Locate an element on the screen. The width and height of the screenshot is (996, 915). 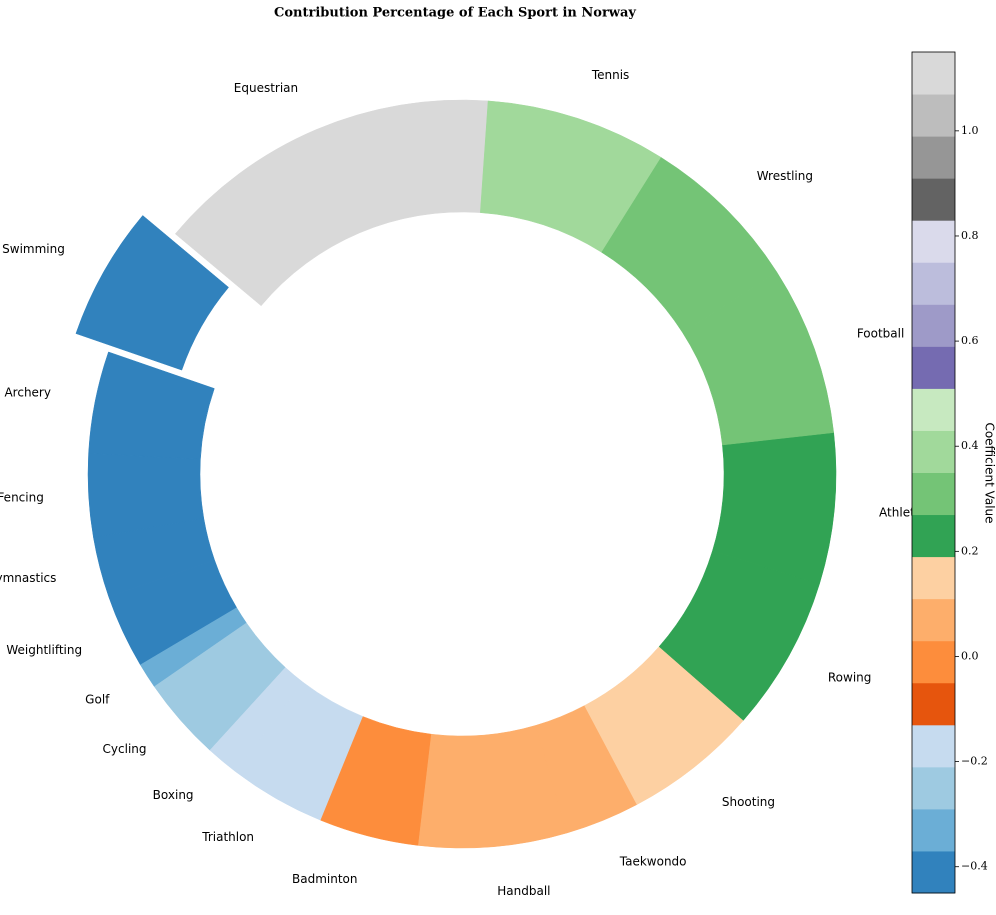
wedge-label: Gymnastics is located at coordinates (28, 578).